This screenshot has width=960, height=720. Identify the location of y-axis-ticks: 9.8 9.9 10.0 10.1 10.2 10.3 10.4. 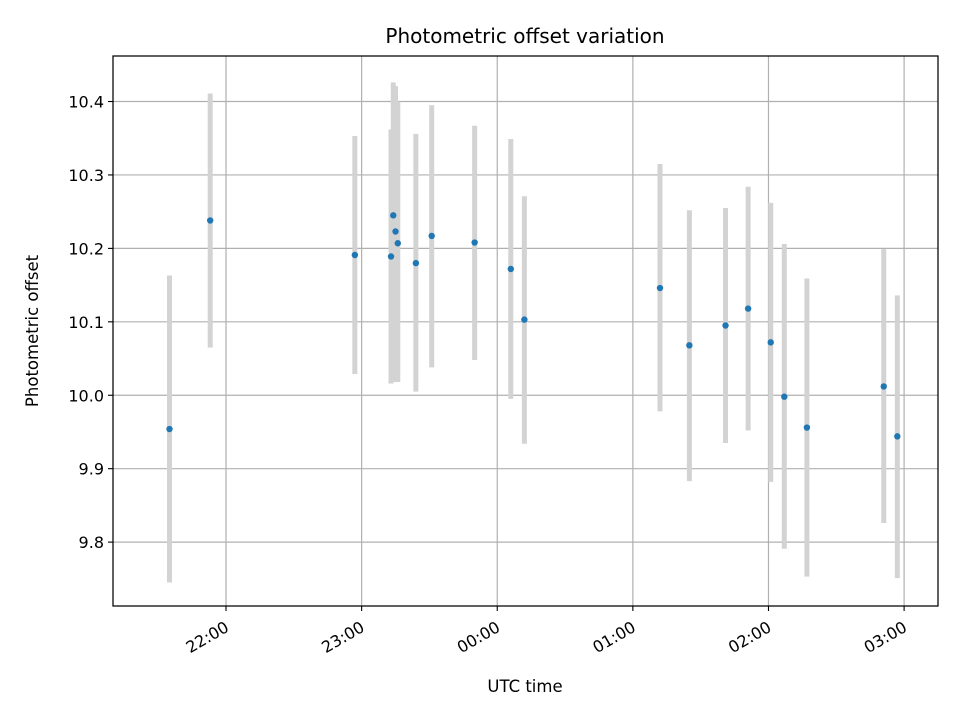
(90, 322).